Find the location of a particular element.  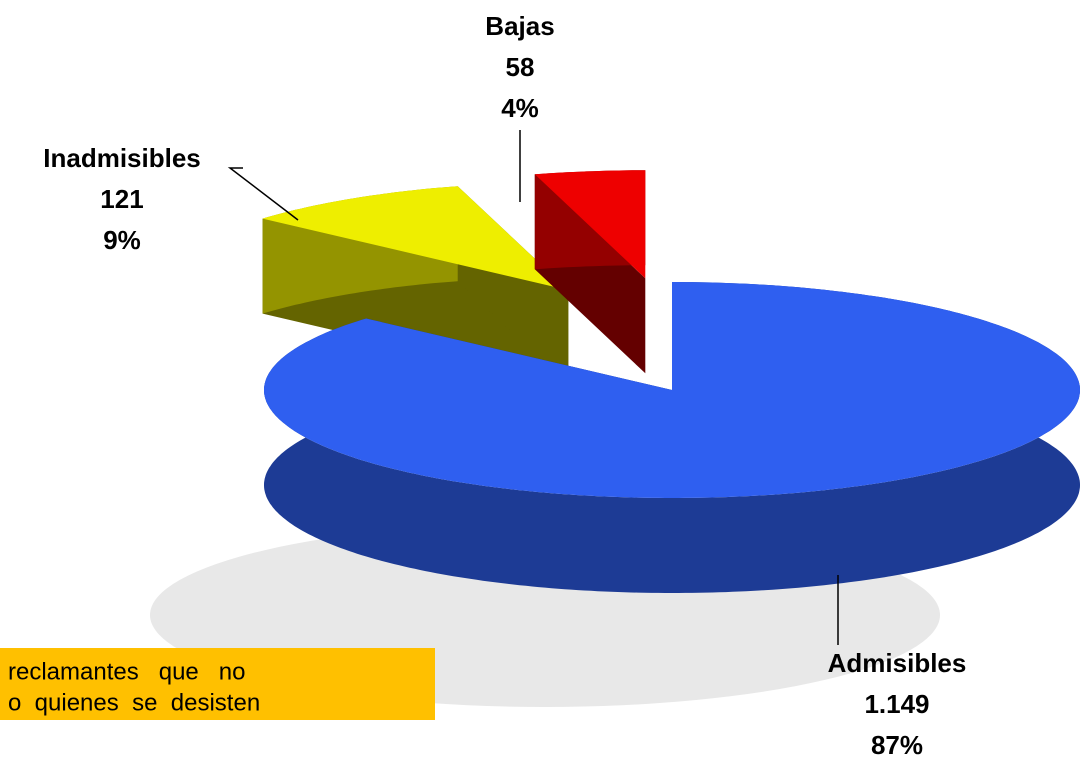

category-label: Bajas is located at coordinates (519, 26).